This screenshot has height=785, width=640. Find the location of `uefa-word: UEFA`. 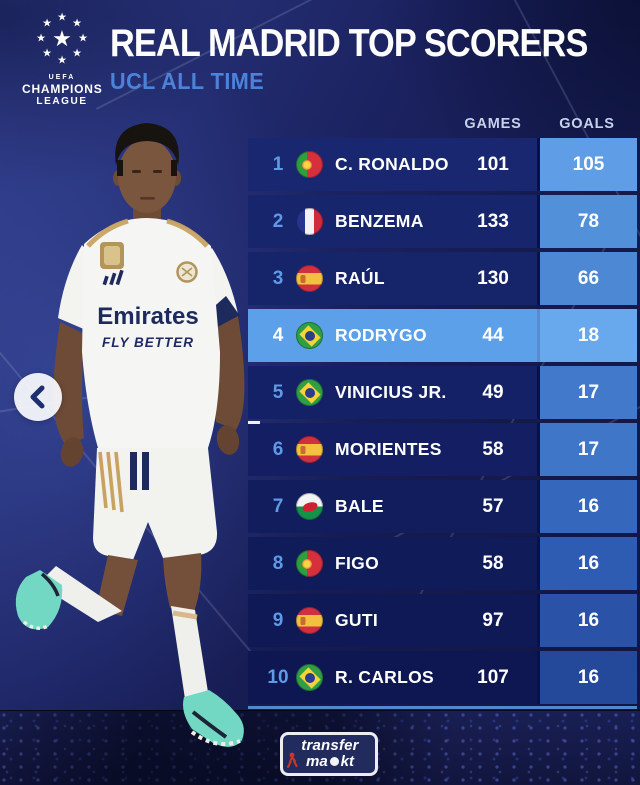

uefa-word: UEFA is located at coordinates (62, 77).